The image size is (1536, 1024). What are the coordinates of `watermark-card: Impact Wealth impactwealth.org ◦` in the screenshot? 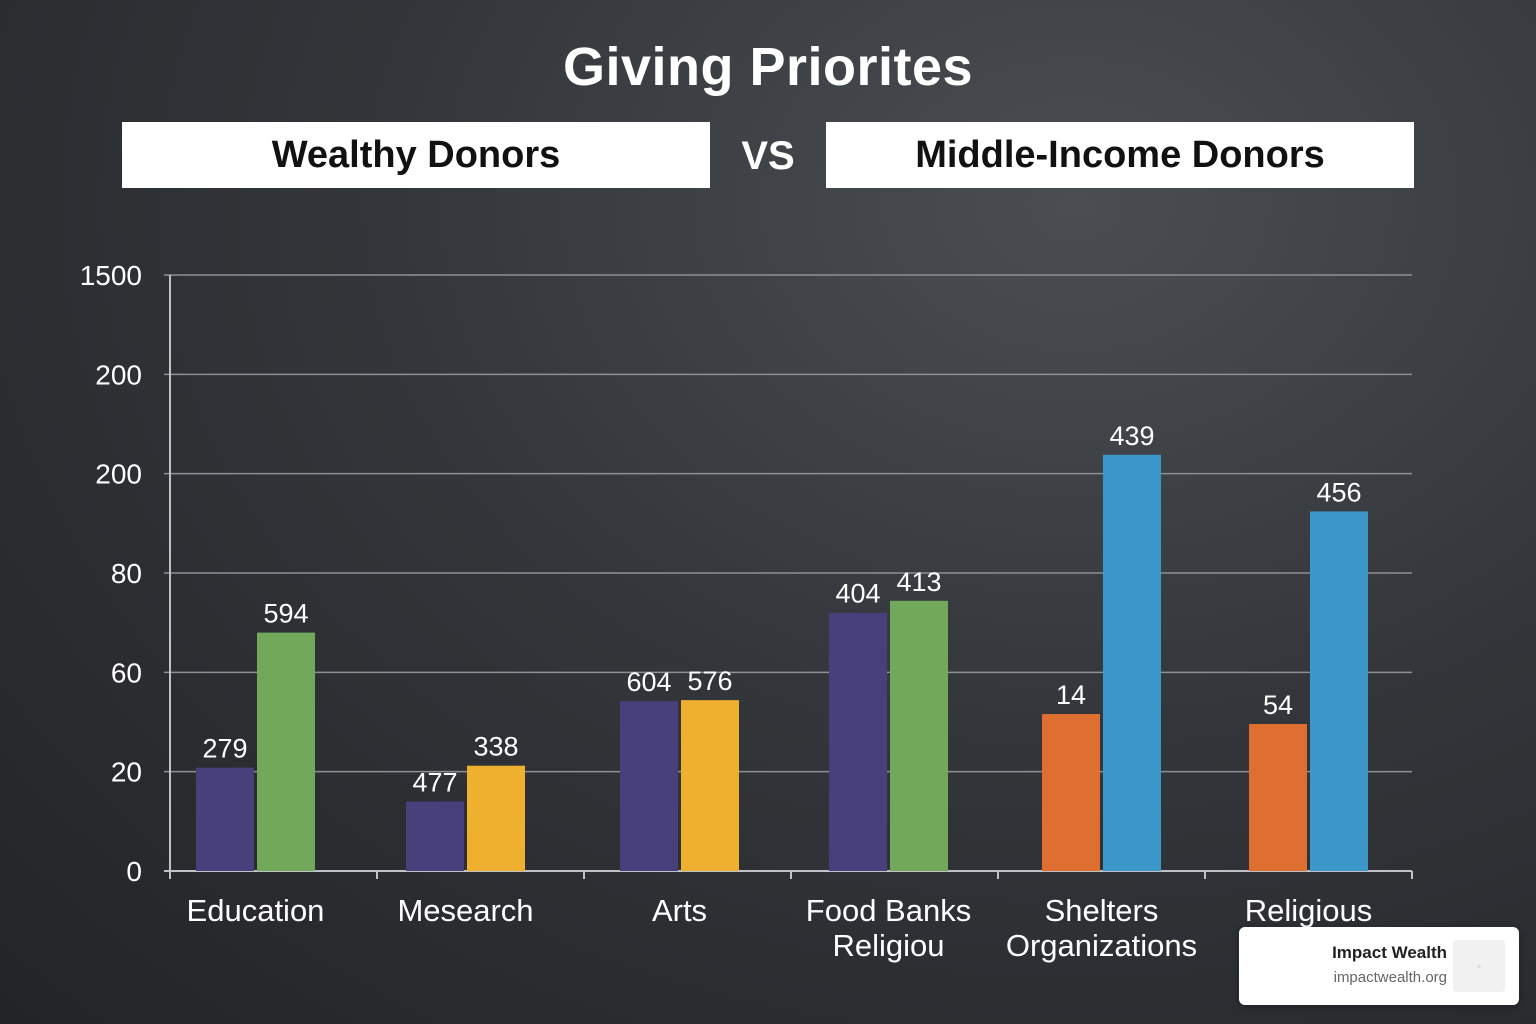 It's located at (1379, 966).